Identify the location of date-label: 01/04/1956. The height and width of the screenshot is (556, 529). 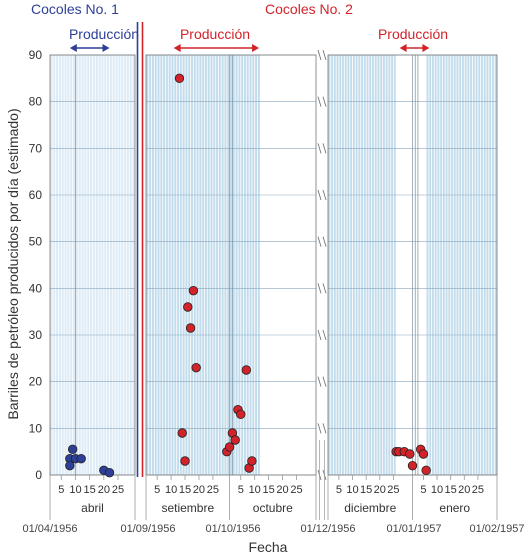
(49, 529).